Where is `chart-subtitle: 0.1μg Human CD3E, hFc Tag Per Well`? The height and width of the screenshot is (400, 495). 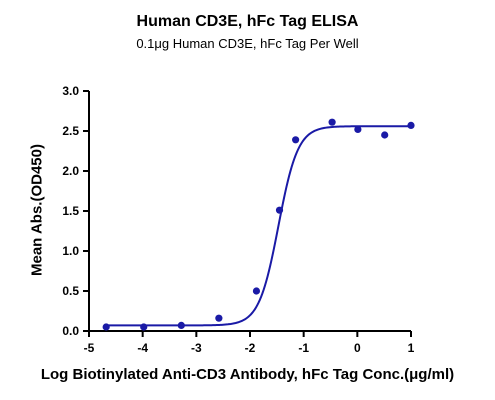
chart-subtitle: 0.1μg Human CD3E, hFc Tag Per Well is located at coordinates (247, 43).